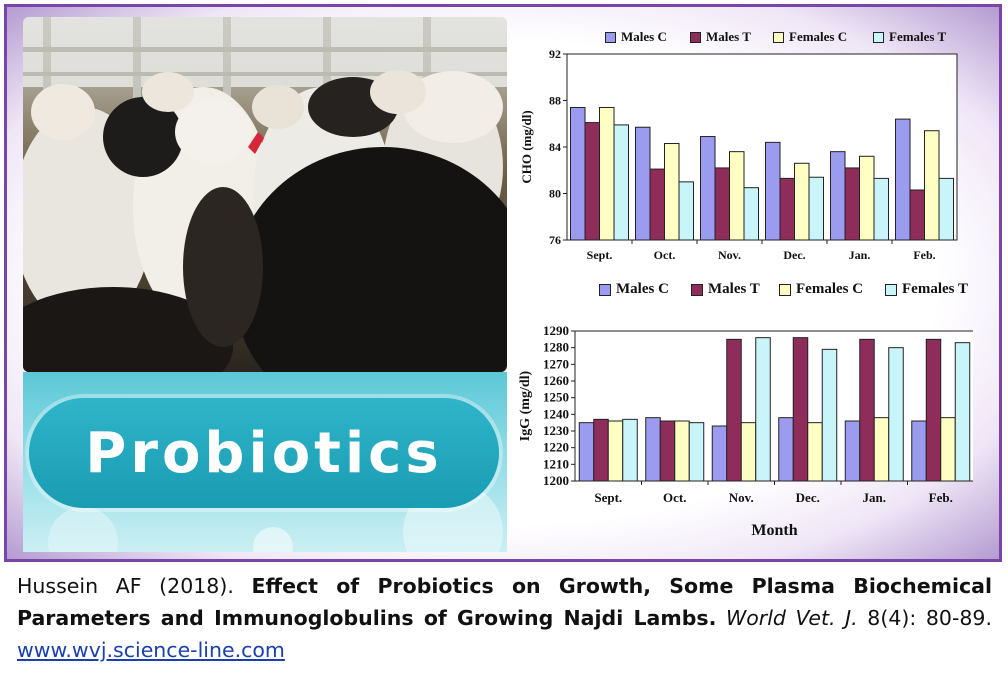  I want to click on igg-legend-item: Males C, so click(634, 289).